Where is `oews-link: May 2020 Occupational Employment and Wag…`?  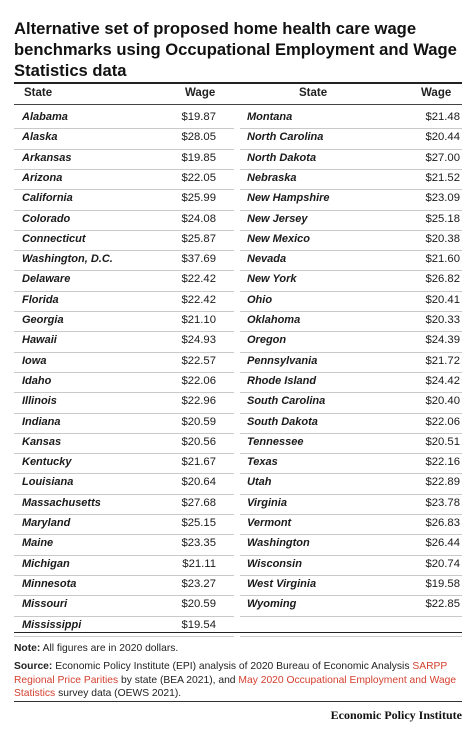
oews-link: May 2020 Occupational Employment and Wag… is located at coordinates (347, 680).